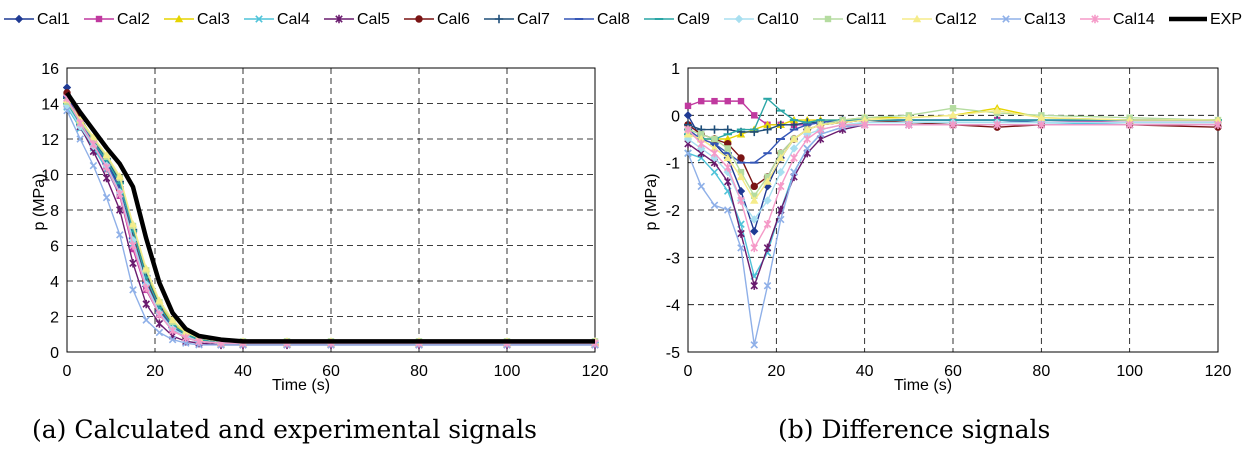 Image resolution: width=1245 pixels, height=454 pixels. Describe the element at coordinates (953, 155) in the screenshot. I see `series-cal12` at that location.